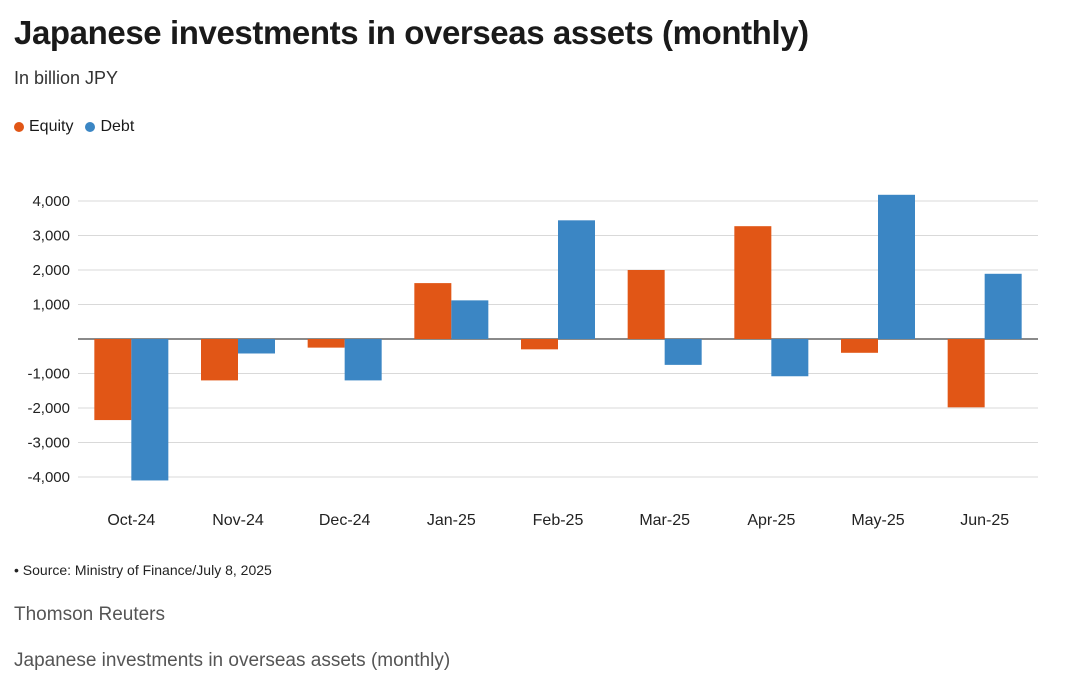  I want to click on legend-item-debt: Debt, so click(109, 127).